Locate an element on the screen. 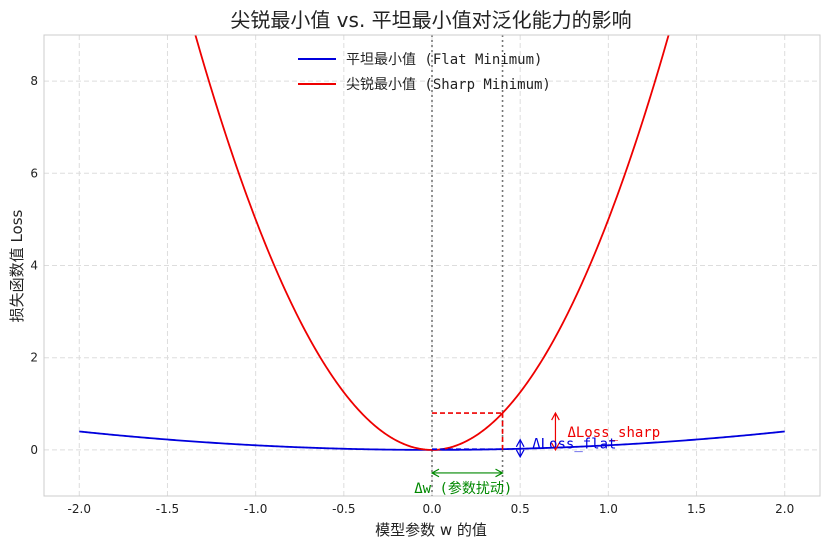 The image size is (828, 546). delta-loss-flat-arrow is located at coordinates (520, 448).